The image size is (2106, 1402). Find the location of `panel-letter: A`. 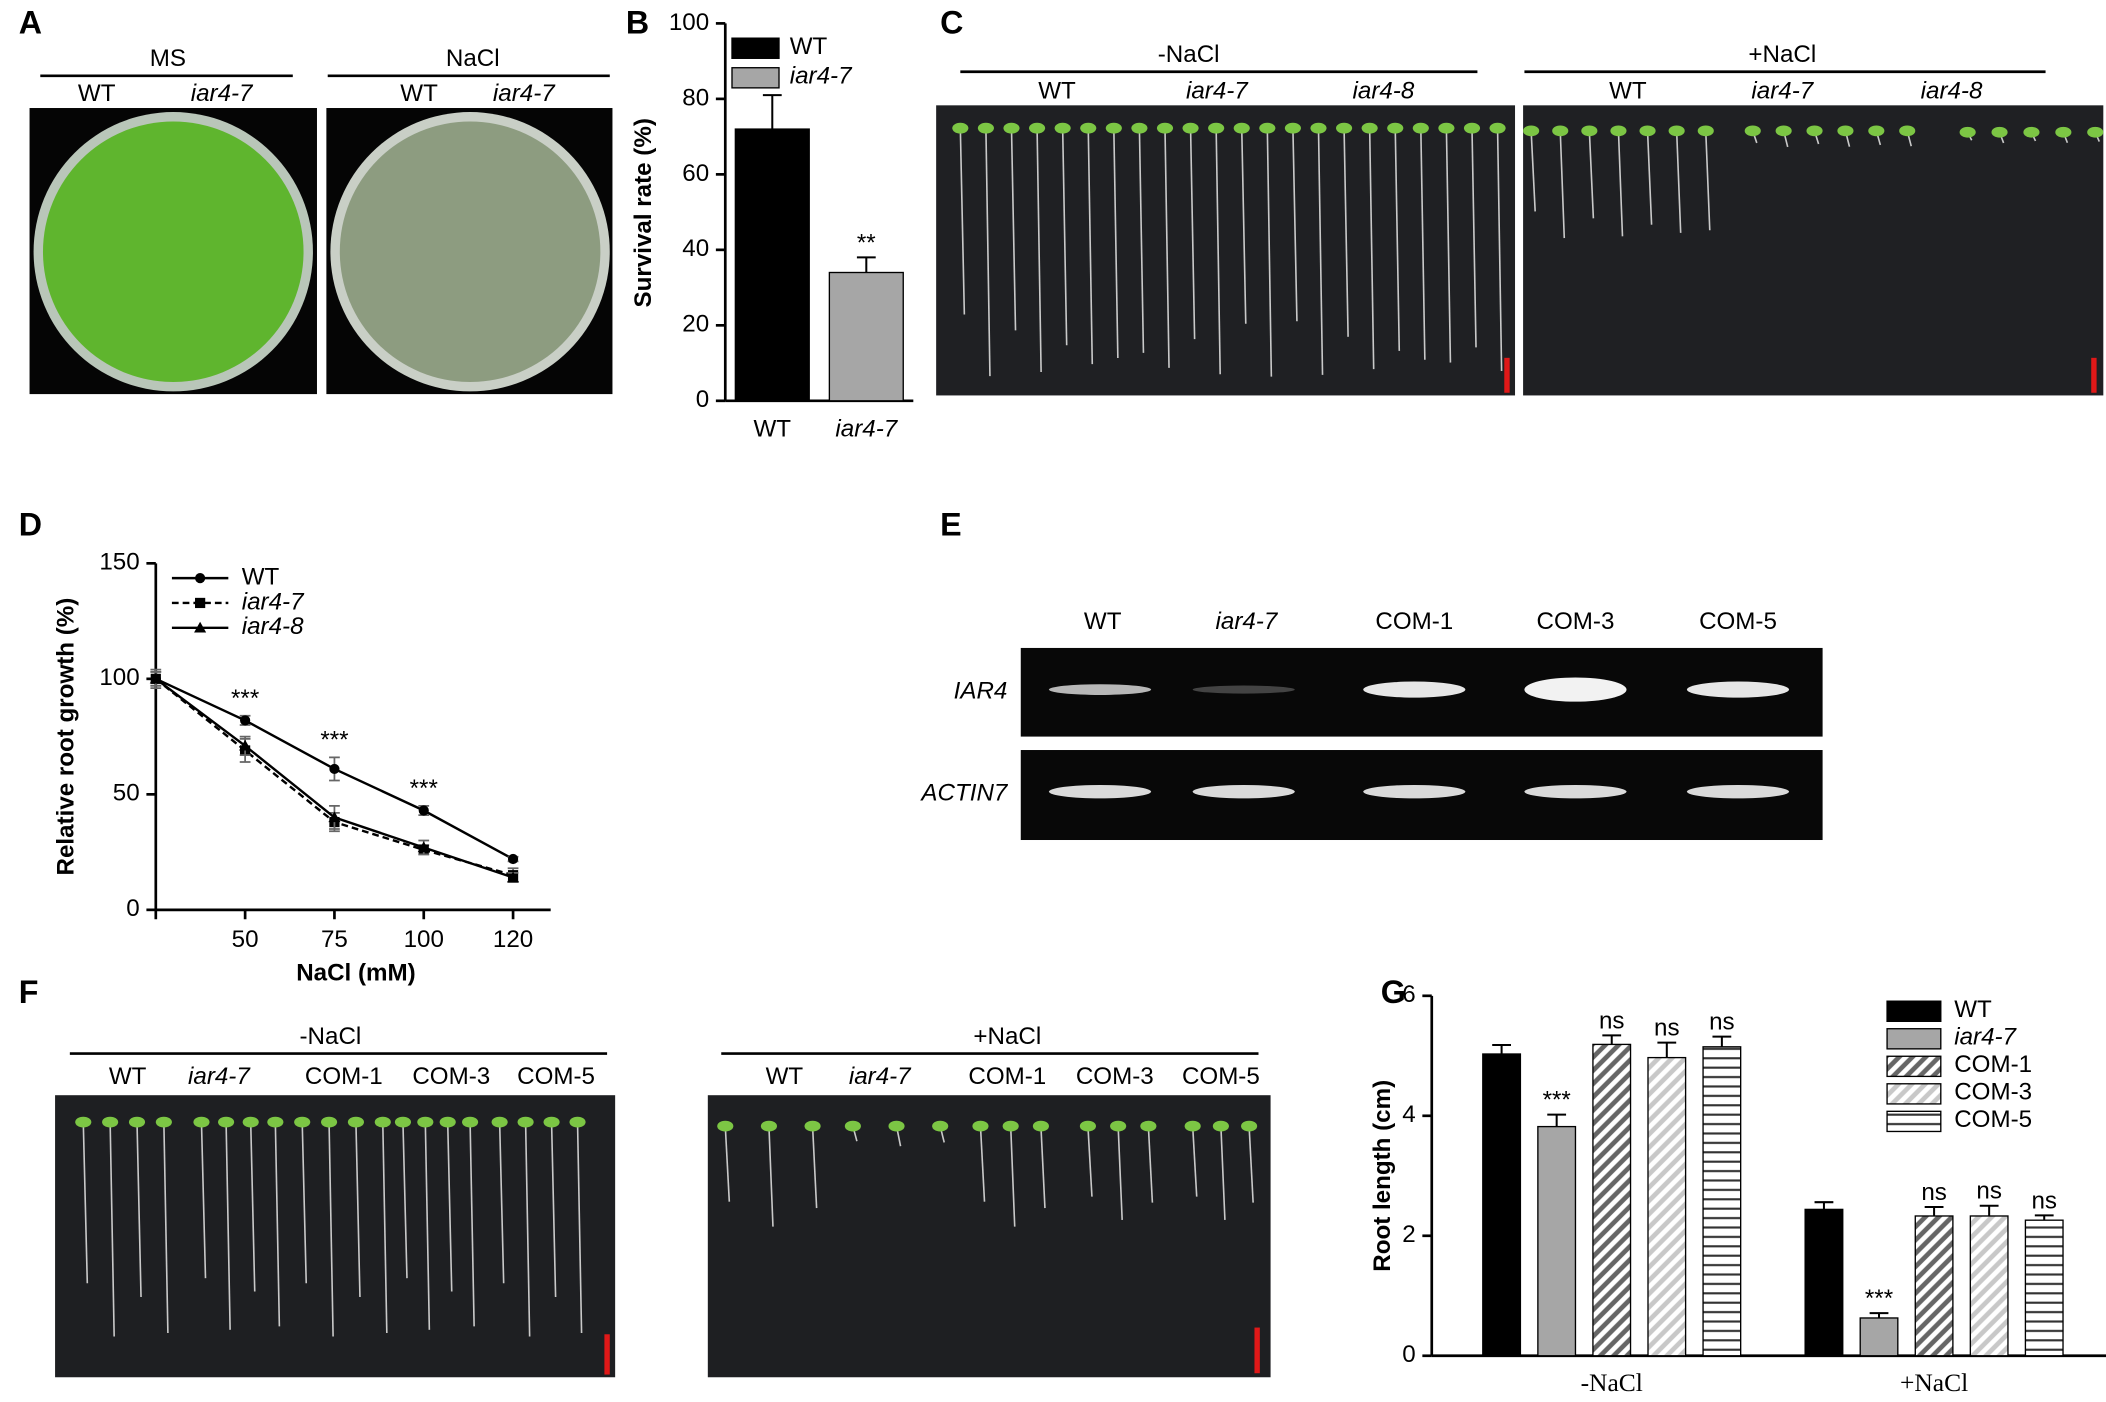

panel-letter: A is located at coordinates (30, 22).